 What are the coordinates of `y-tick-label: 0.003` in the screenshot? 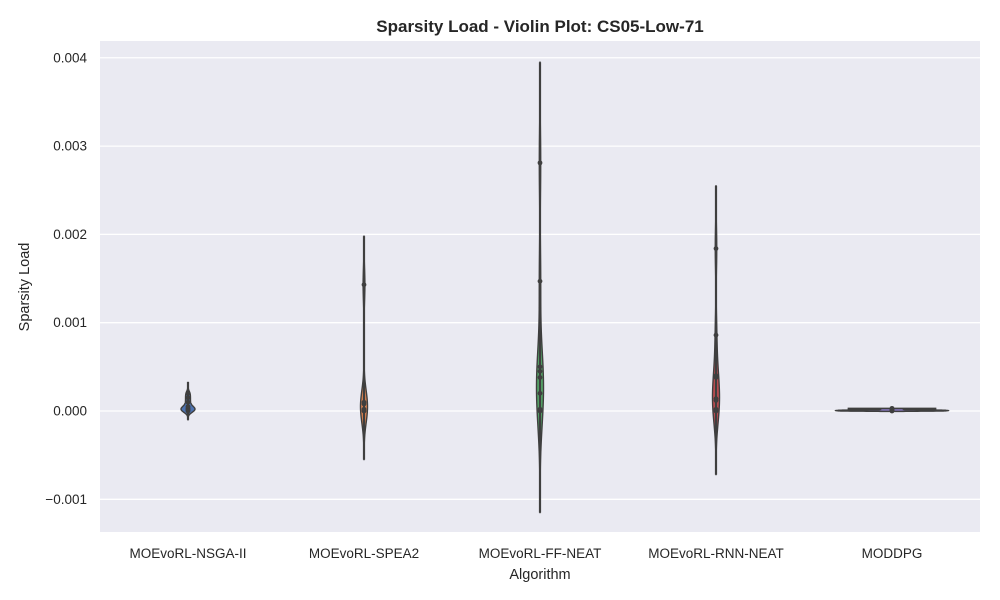 It's located at (70, 146).